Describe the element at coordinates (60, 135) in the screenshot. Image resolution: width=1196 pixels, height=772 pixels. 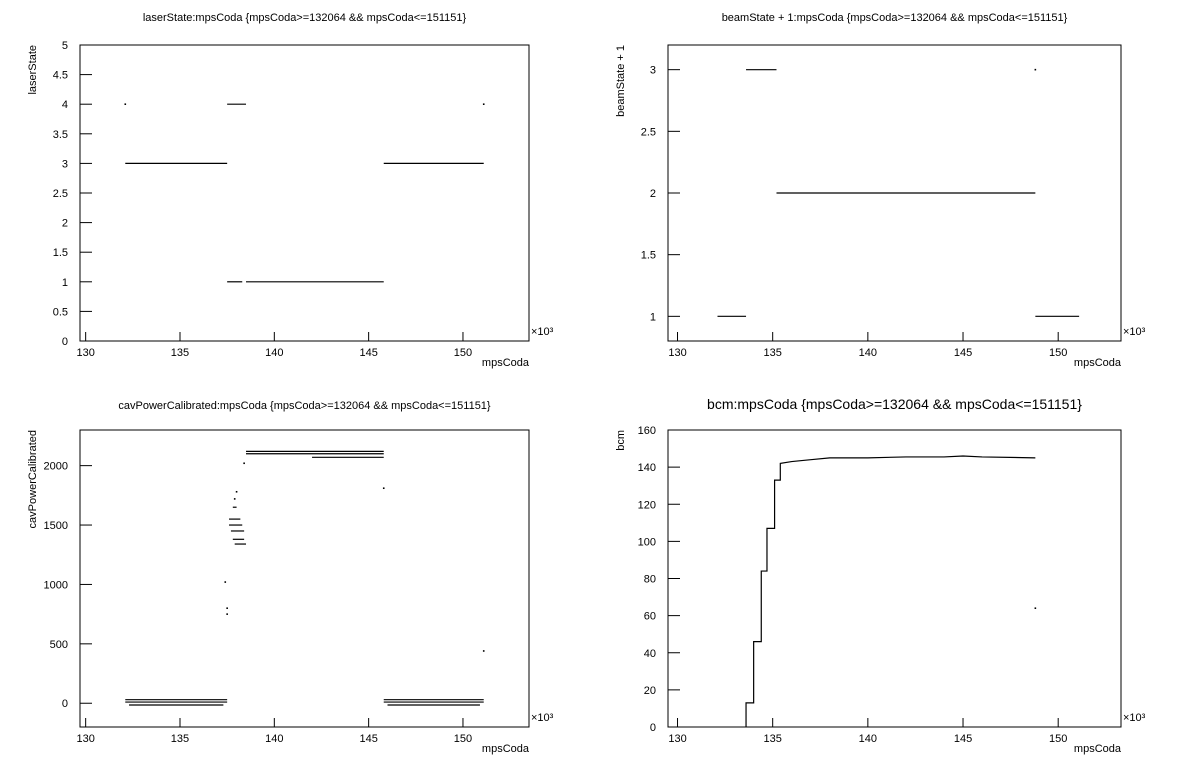
I see `y-tick-label: 3.5` at that location.